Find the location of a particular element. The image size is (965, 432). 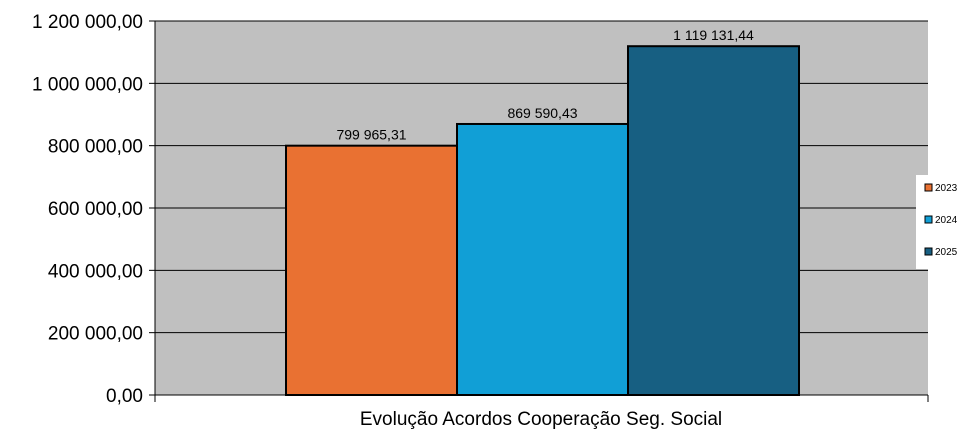

y-tick-label: 800 000,00 is located at coordinates (95, 147).